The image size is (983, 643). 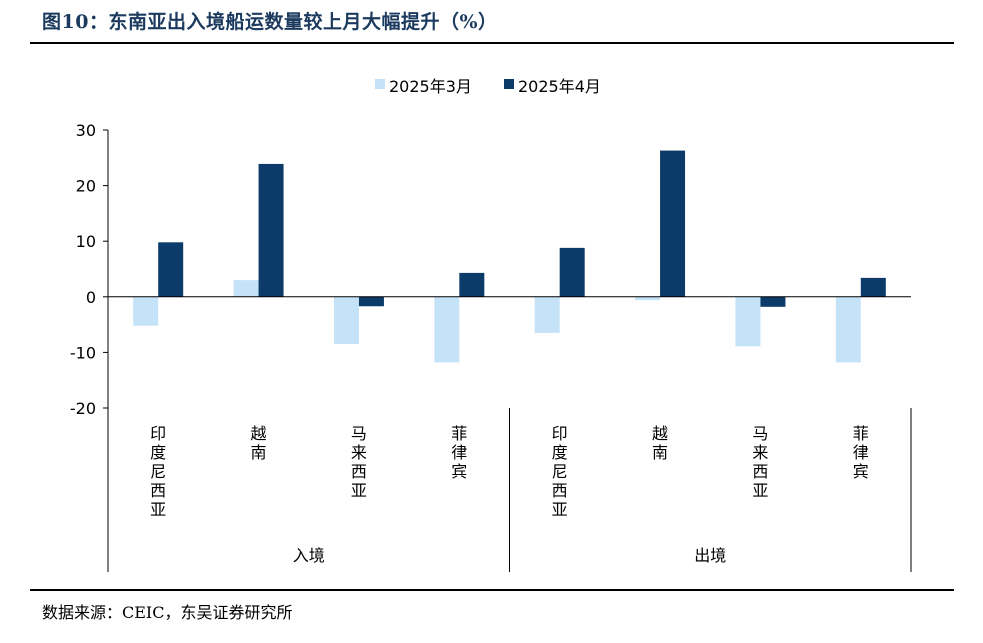 What do you see at coordinates (710, 555) in the screenshot?
I see `x-group-label: 出境` at bounding box center [710, 555].